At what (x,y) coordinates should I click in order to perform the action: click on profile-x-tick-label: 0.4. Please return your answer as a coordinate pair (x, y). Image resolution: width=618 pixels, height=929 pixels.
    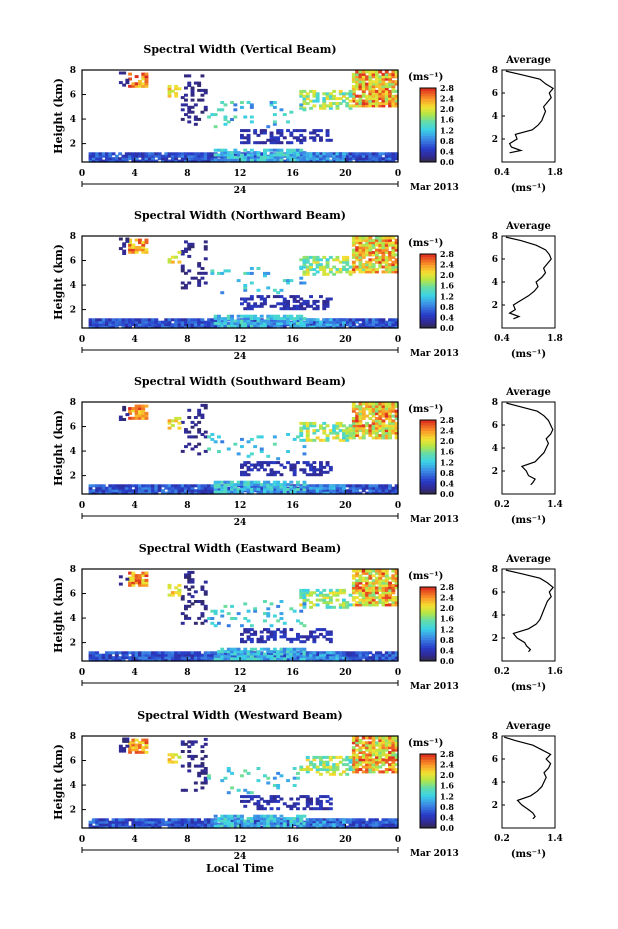
    Looking at the image, I should click on (502, 173).